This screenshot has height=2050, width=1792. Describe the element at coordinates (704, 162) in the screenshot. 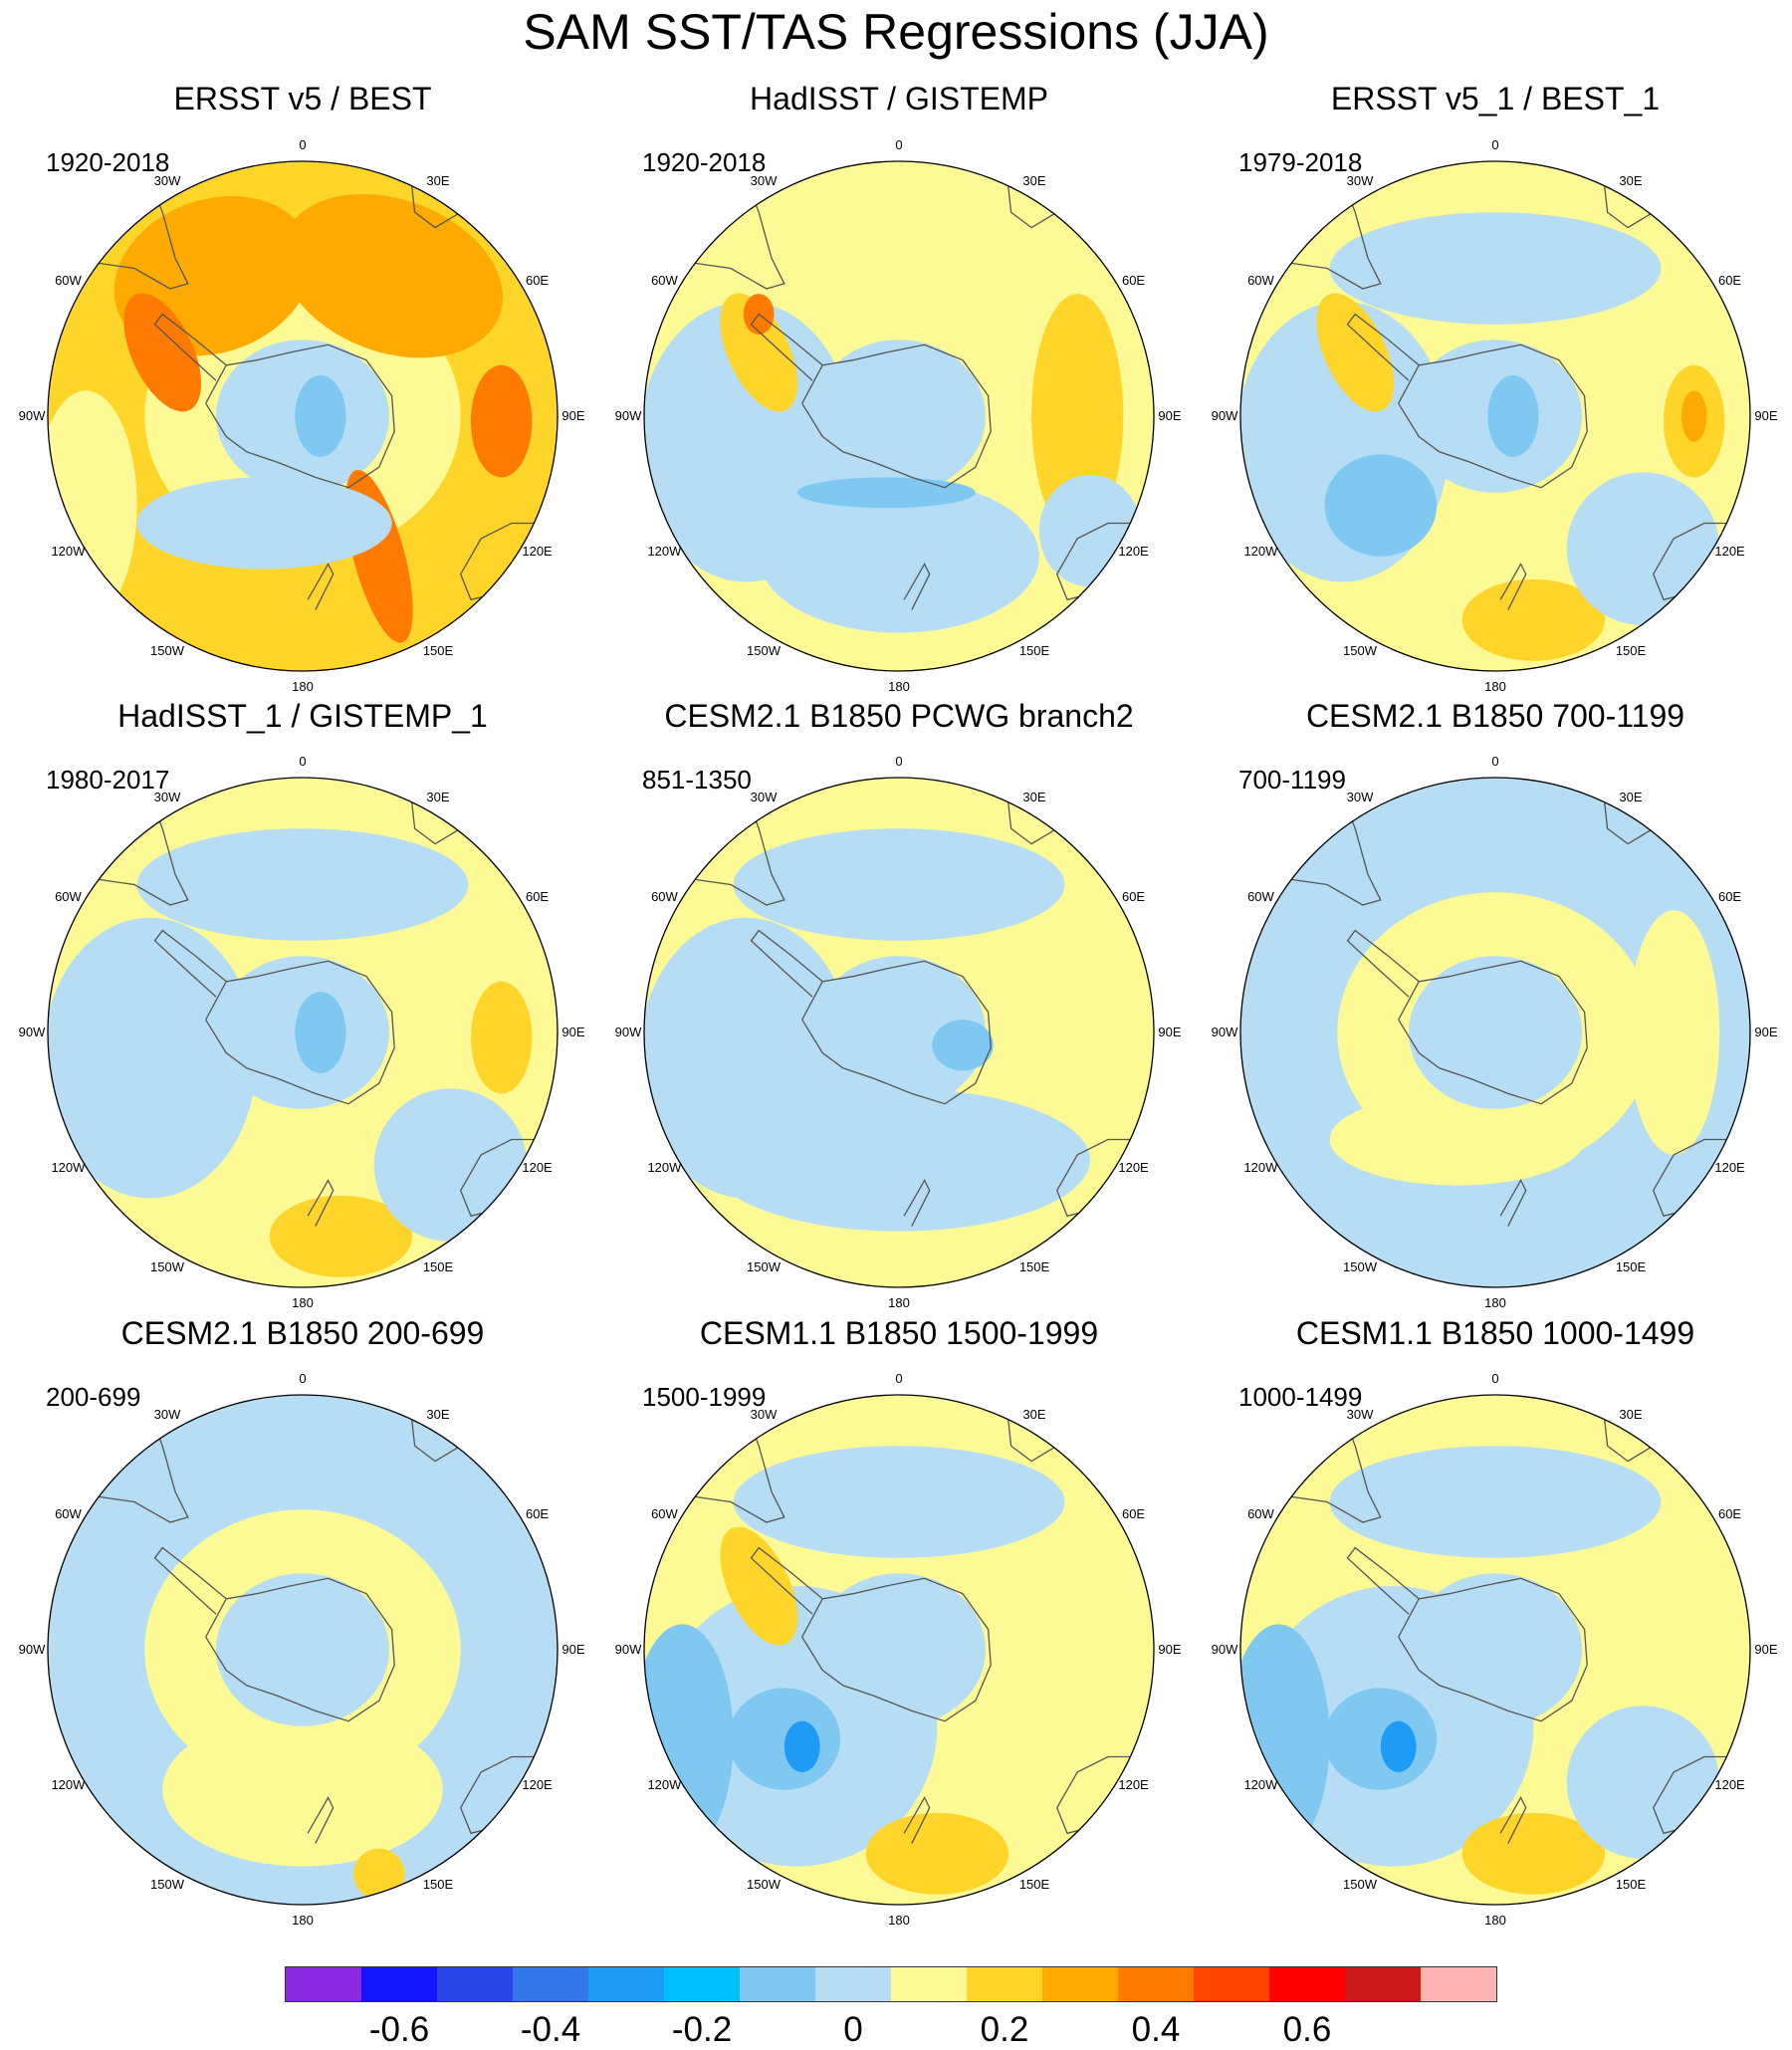

I see `panel-period: 1920-2018` at that location.